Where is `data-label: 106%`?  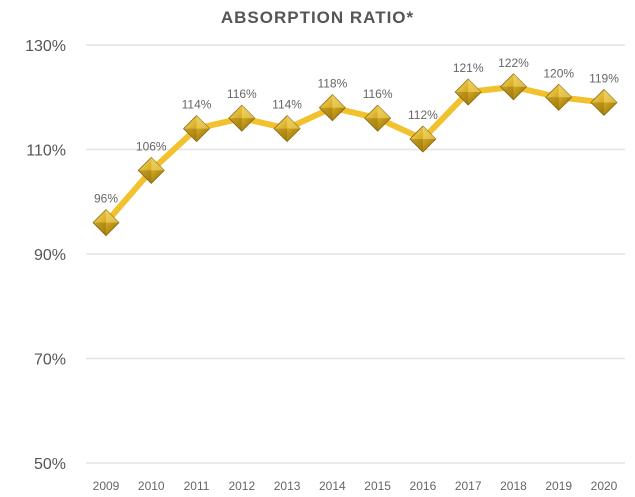
data-label: 106% is located at coordinates (151, 146).